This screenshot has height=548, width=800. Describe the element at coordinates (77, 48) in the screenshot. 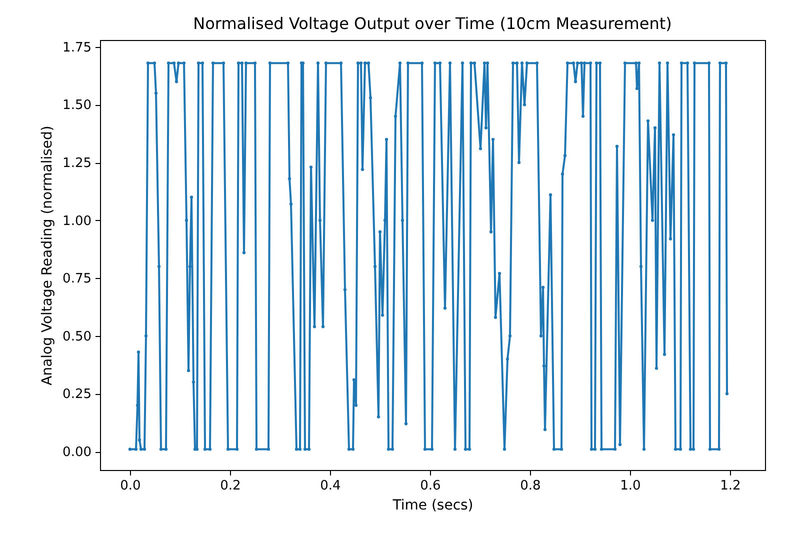

I see `y-tick-label: 1.75` at that location.